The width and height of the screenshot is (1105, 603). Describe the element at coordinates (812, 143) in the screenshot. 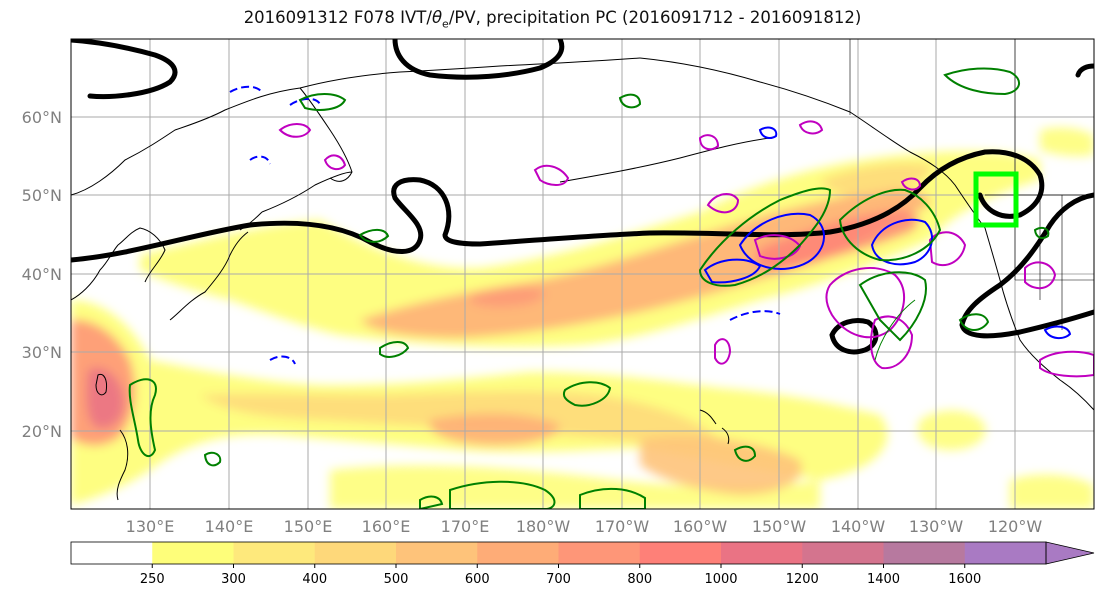

I see `coast-alaska` at that location.